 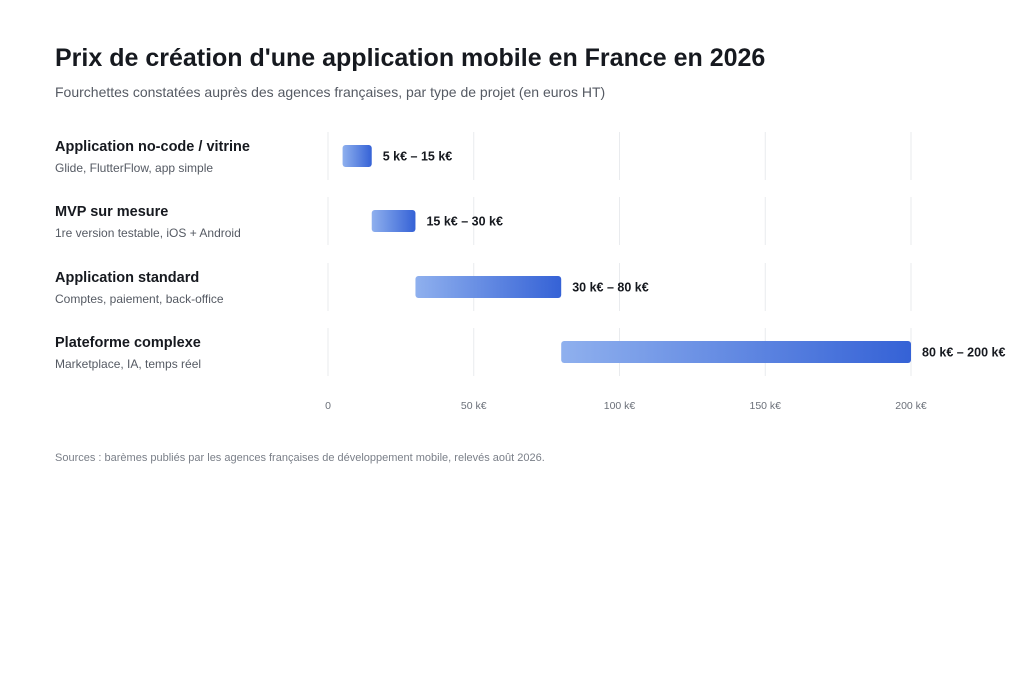 What do you see at coordinates (152, 147) in the screenshot?
I see `row-name: Application no-code / vitrine` at bounding box center [152, 147].